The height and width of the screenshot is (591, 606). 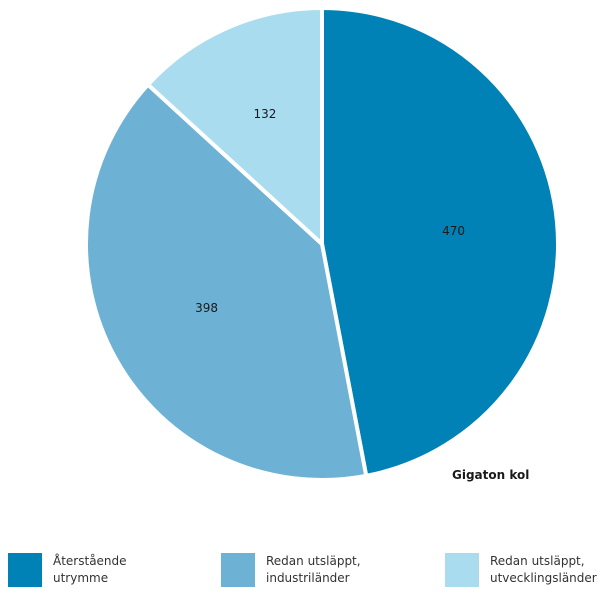 I want to click on legend-item-industrial: Redan utsläppt, industriländer, so click(x=291, y=570).